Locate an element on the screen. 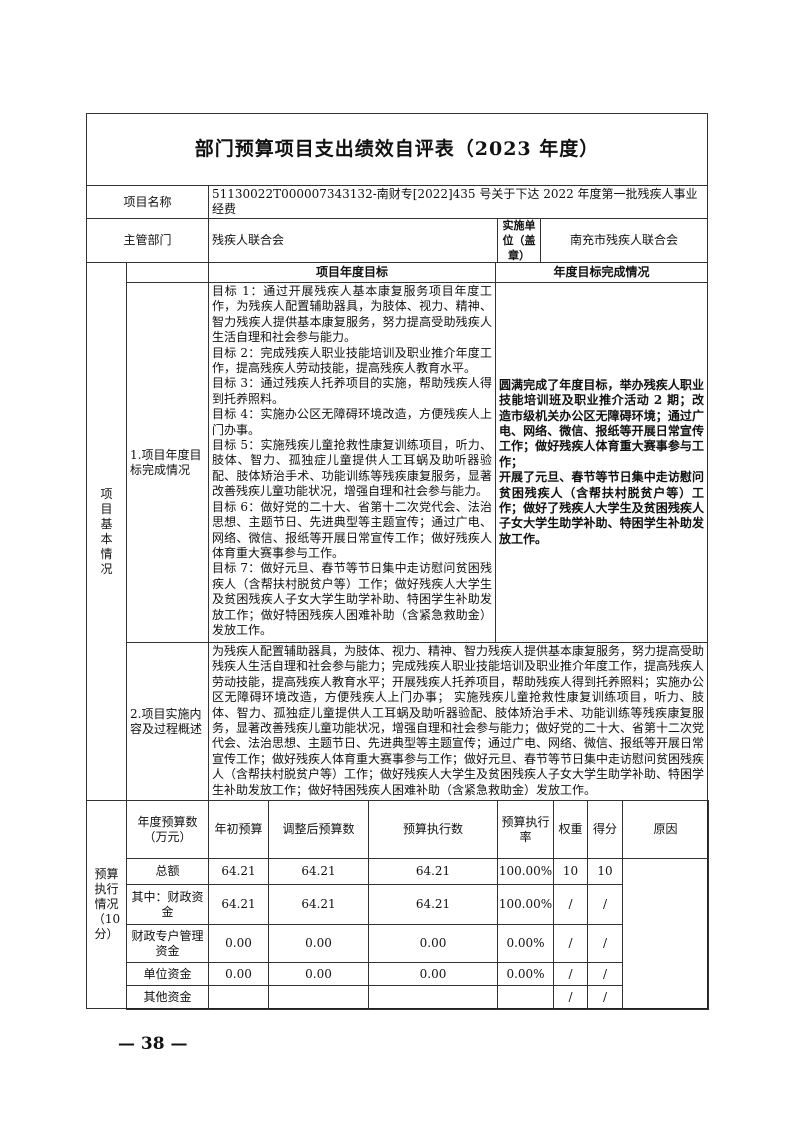  budget-cell: 财政专户管理资金 is located at coordinates (167, 943).